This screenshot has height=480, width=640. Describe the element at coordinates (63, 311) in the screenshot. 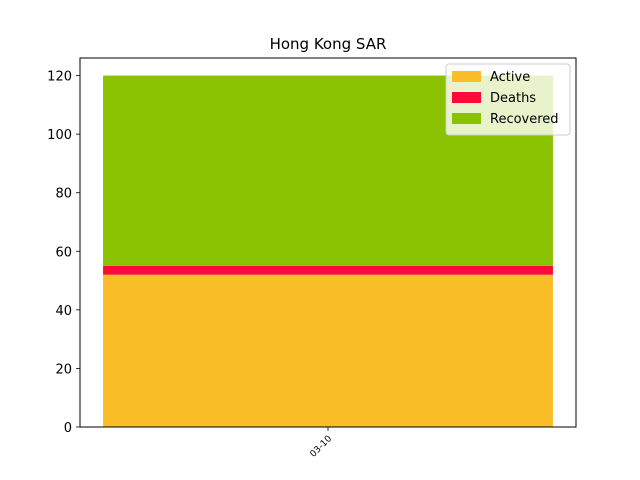

I see `y-tick-label: 40` at that location.